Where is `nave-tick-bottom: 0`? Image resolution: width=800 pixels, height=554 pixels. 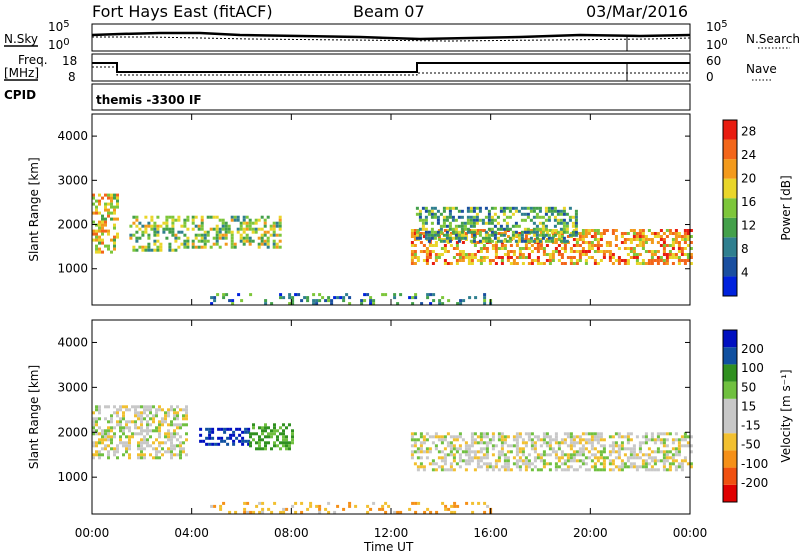 nave-tick-bottom: 0 is located at coordinates (710, 77).